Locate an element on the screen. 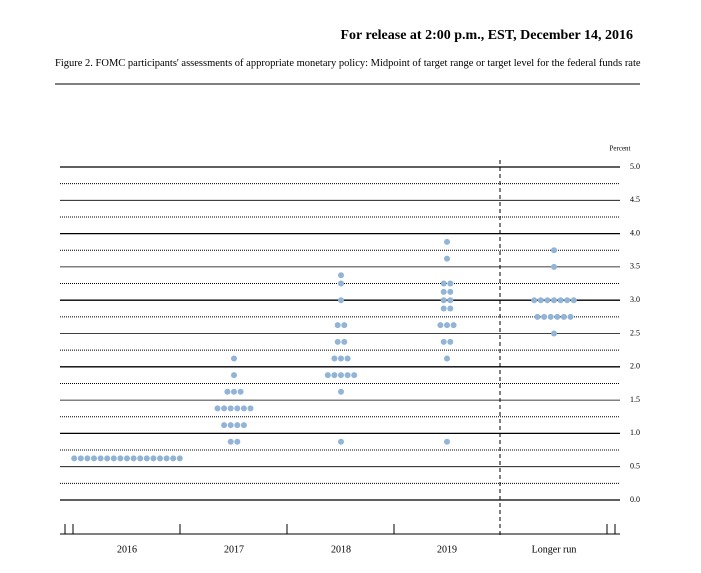 The width and height of the screenshot is (701, 573). y-axis-label: Percent is located at coordinates (620, 149).